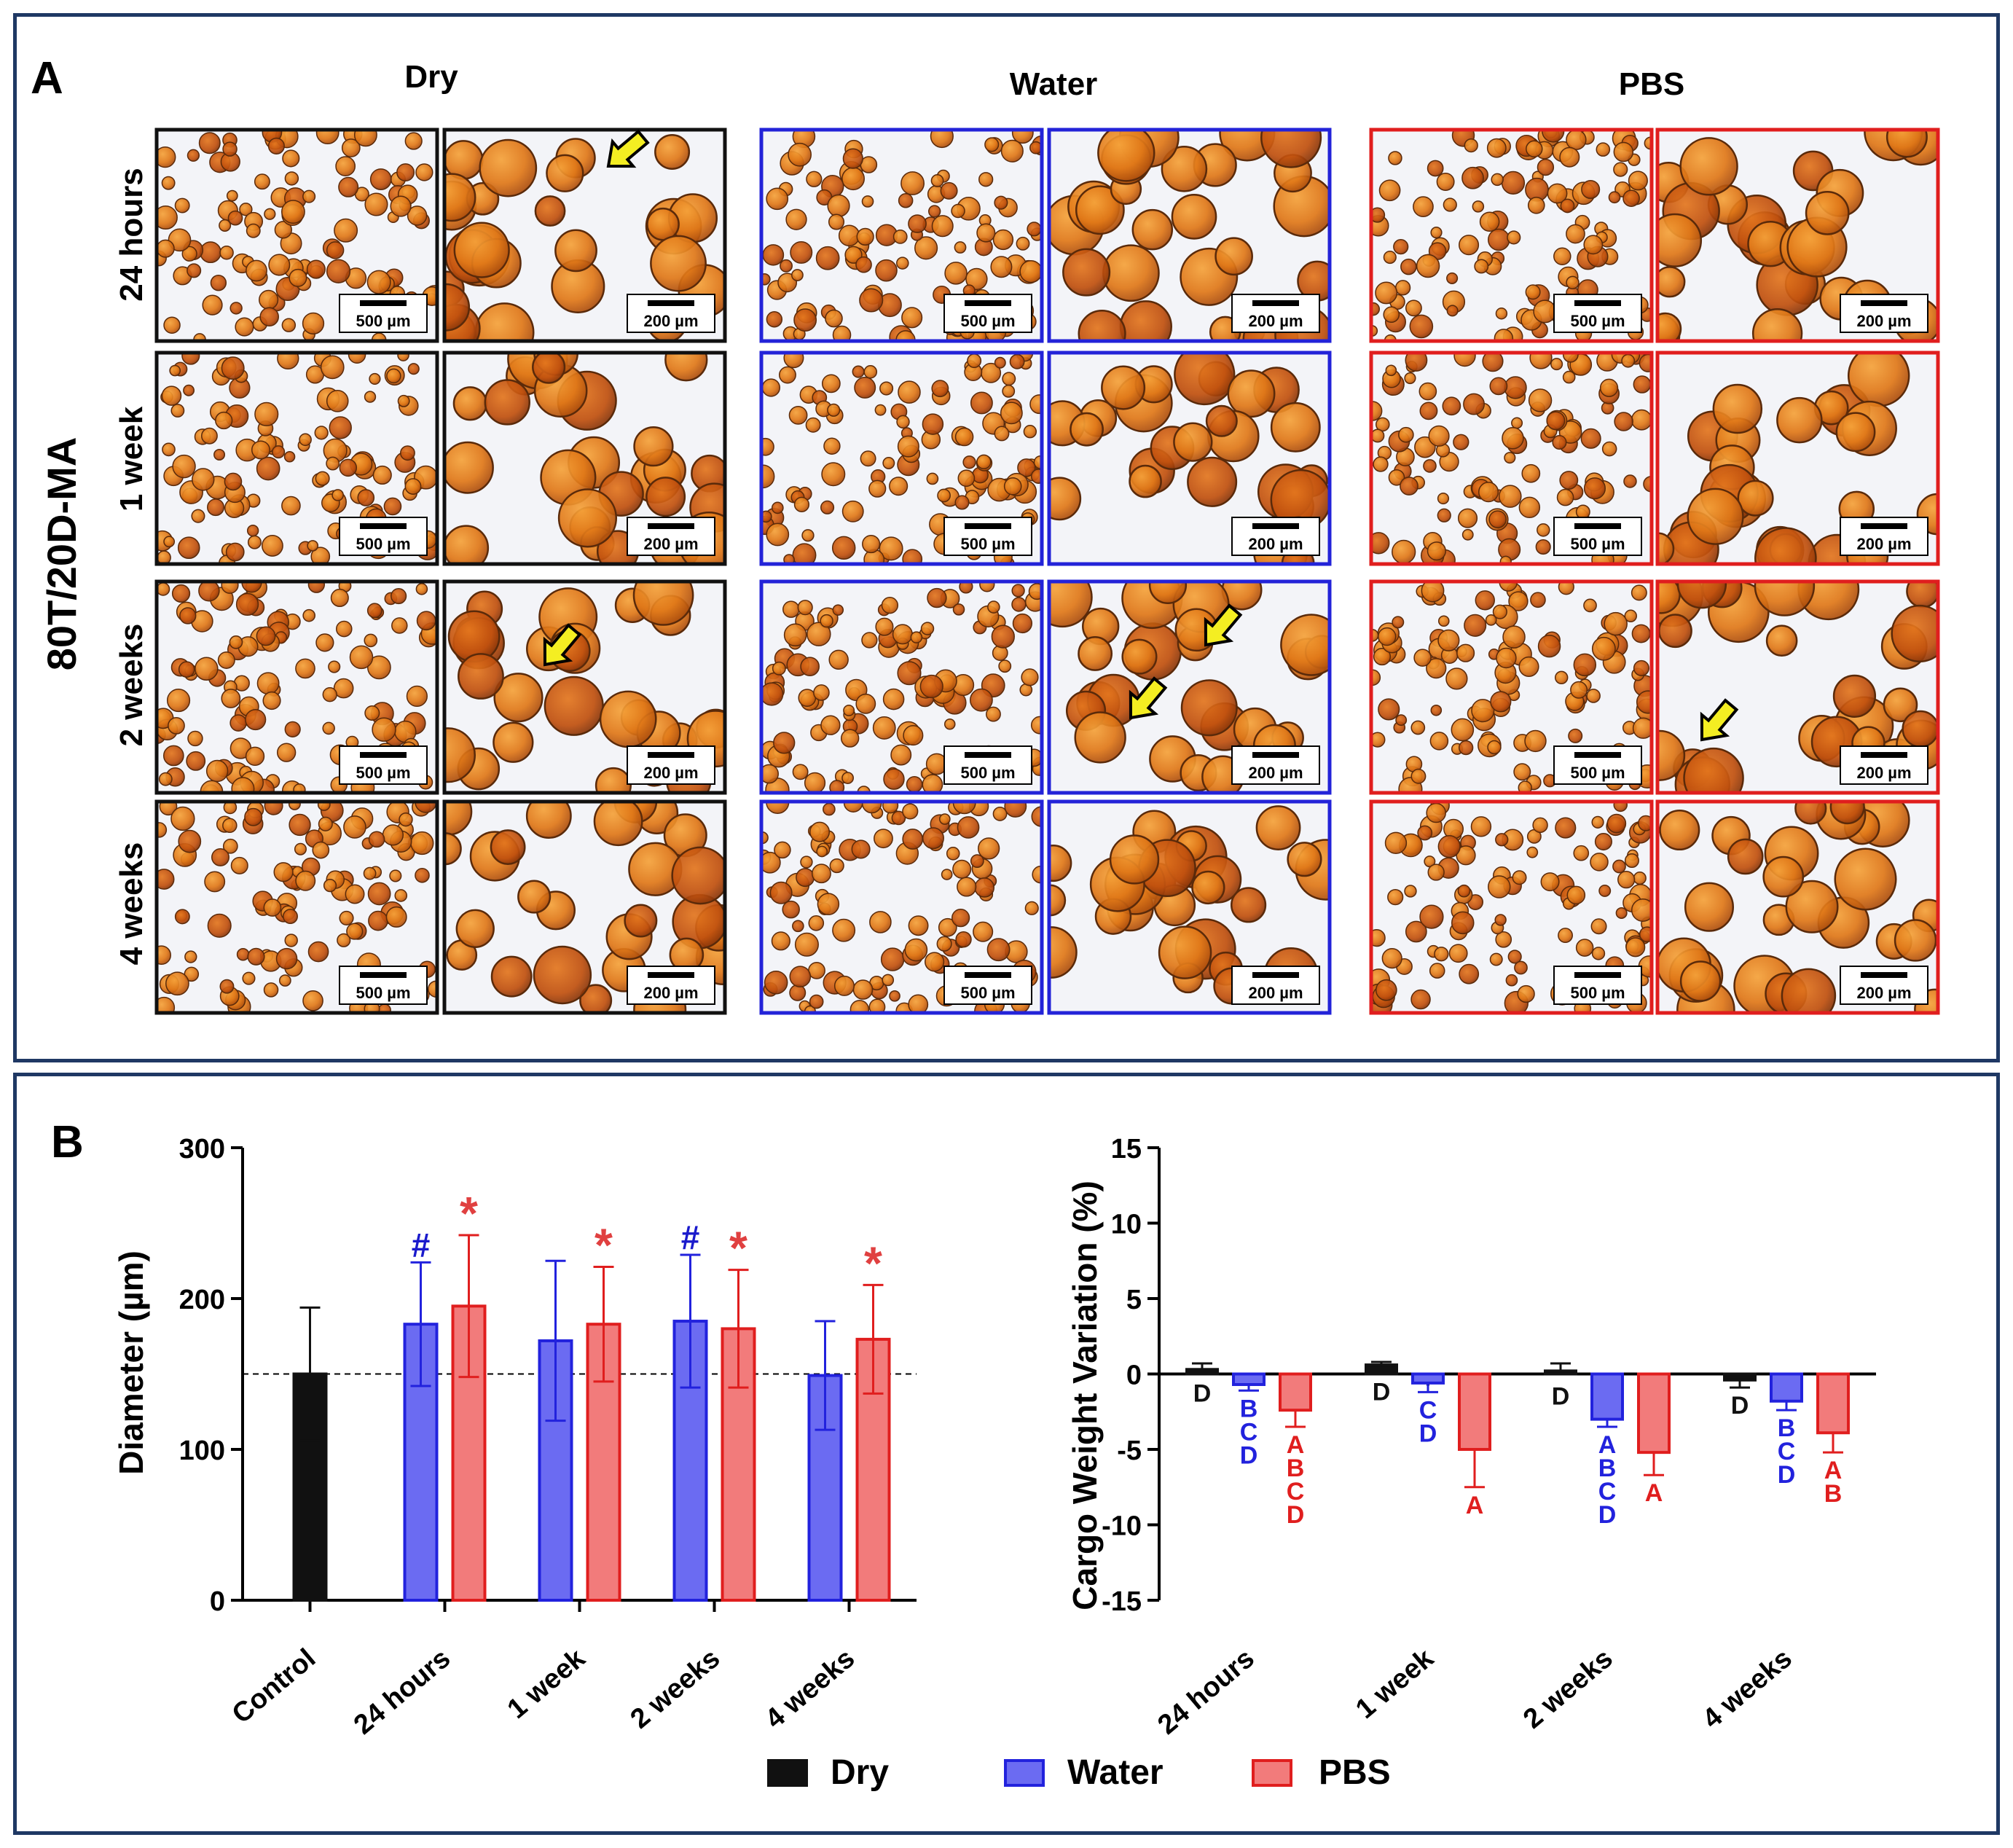 The width and height of the screenshot is (2013, 1848). I want to click on arrow-shape, so click(1148, 698).